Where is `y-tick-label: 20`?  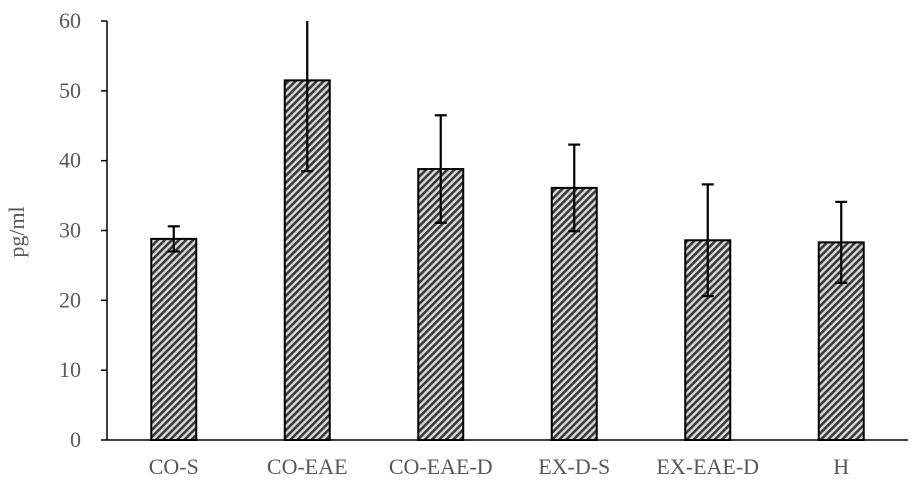
y-tick-label: 20 is located at coordinates (70, 299).